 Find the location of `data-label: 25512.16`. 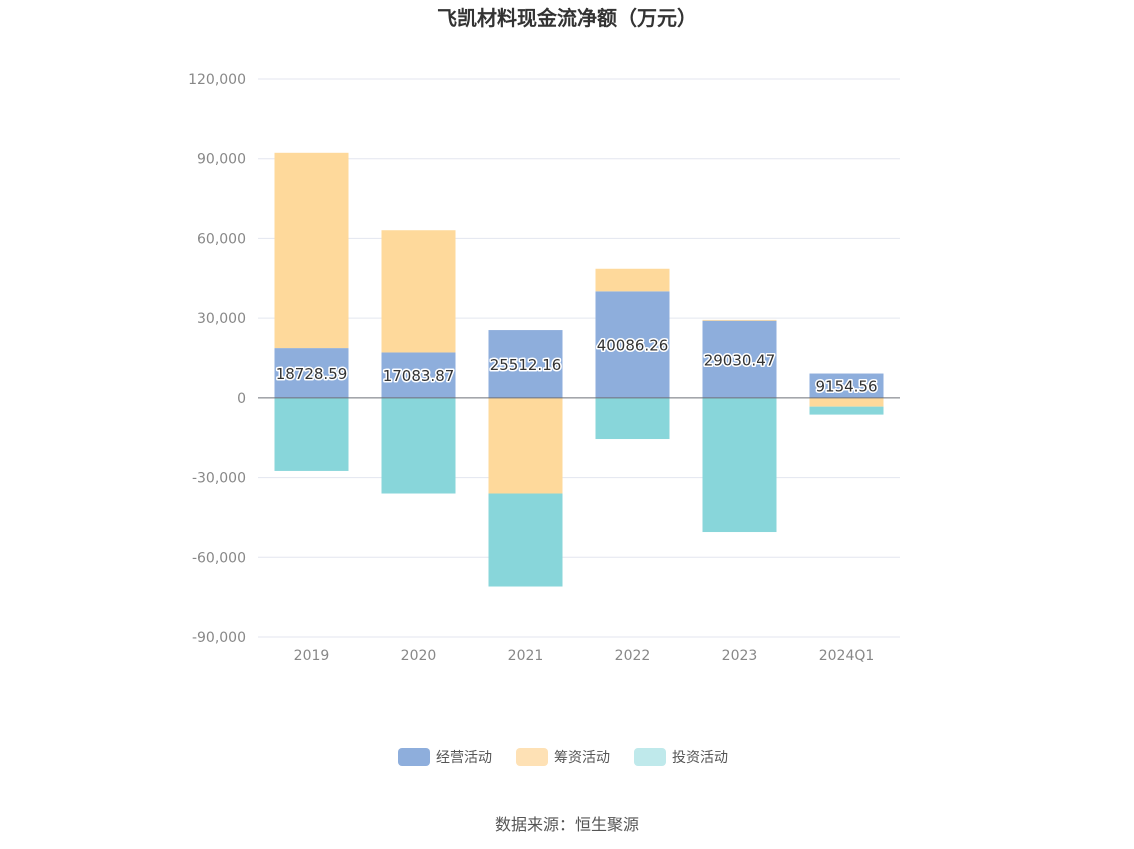

data-label: 25512.16 is located at coordinates (526, 365).